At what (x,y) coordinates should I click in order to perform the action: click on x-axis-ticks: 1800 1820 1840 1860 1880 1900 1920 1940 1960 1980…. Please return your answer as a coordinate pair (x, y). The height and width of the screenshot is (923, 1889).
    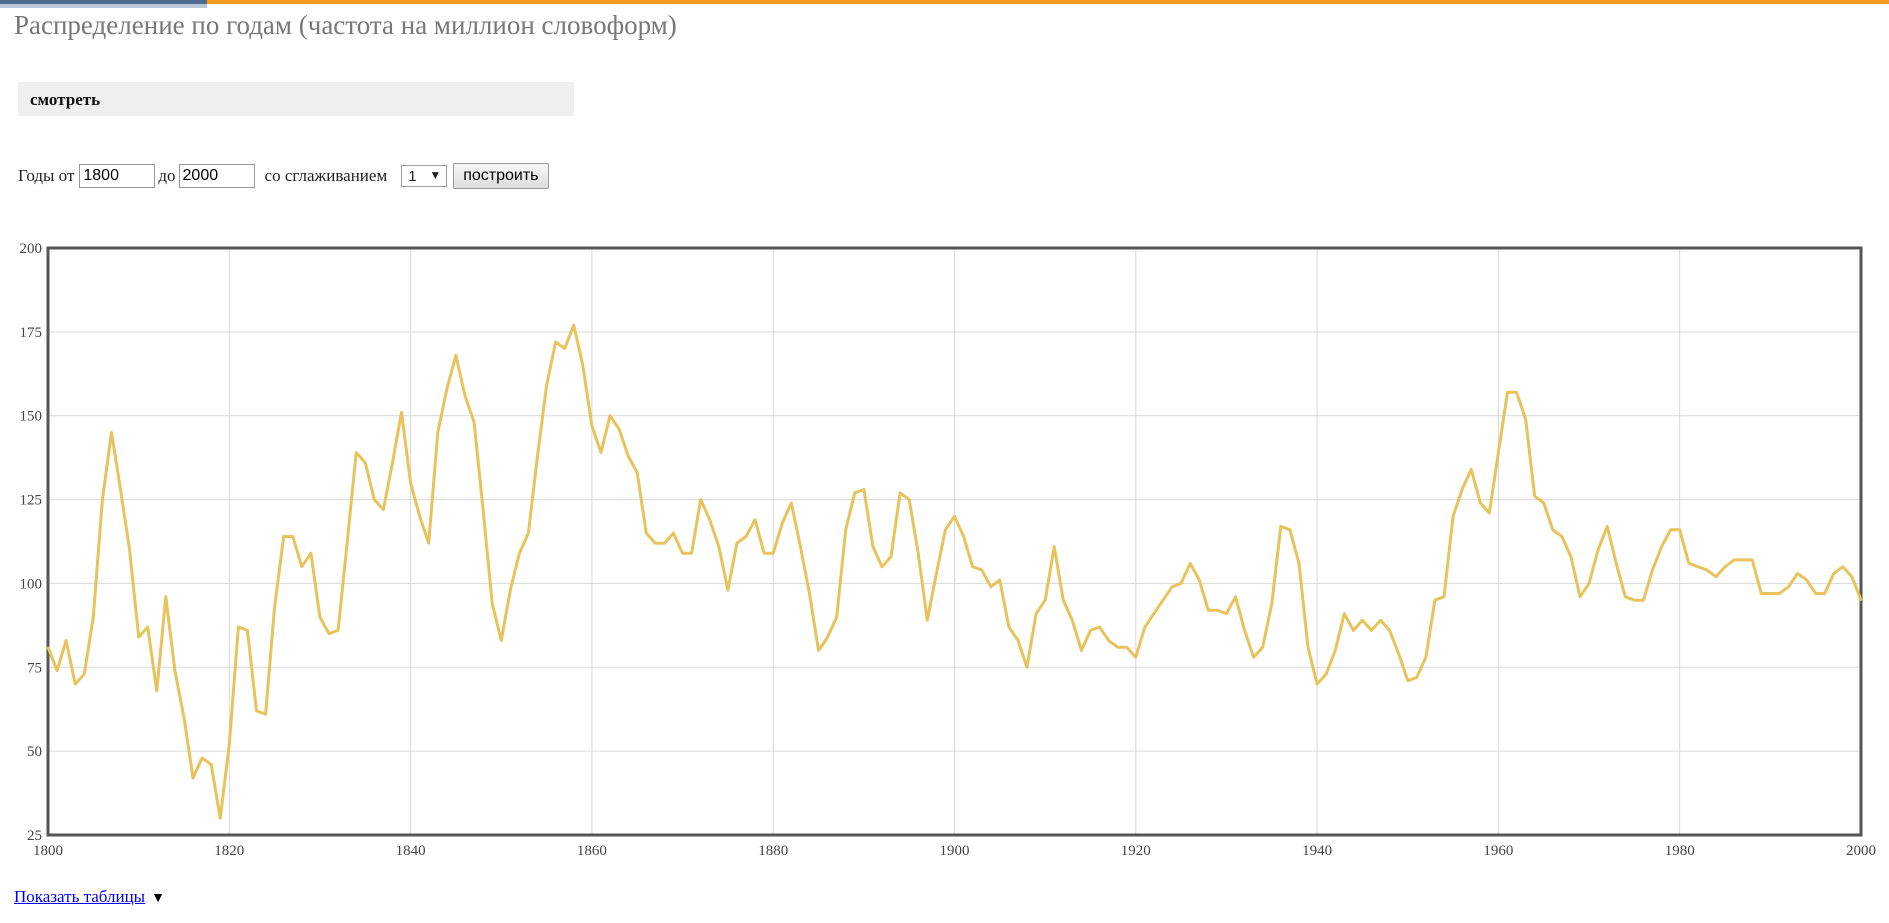
    Looking at the image, I should click on (954, 851).